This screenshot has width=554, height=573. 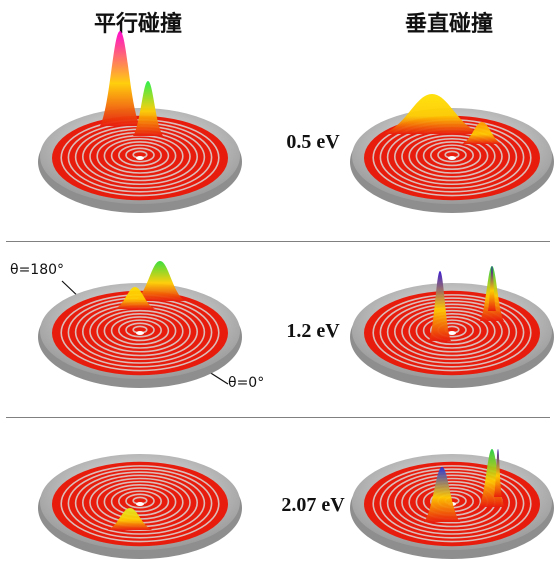 What do you see at coordinates (246, 383) in the screenshot?
I see `theta-0-label: θ=0°` at bounding box center [246, 383].